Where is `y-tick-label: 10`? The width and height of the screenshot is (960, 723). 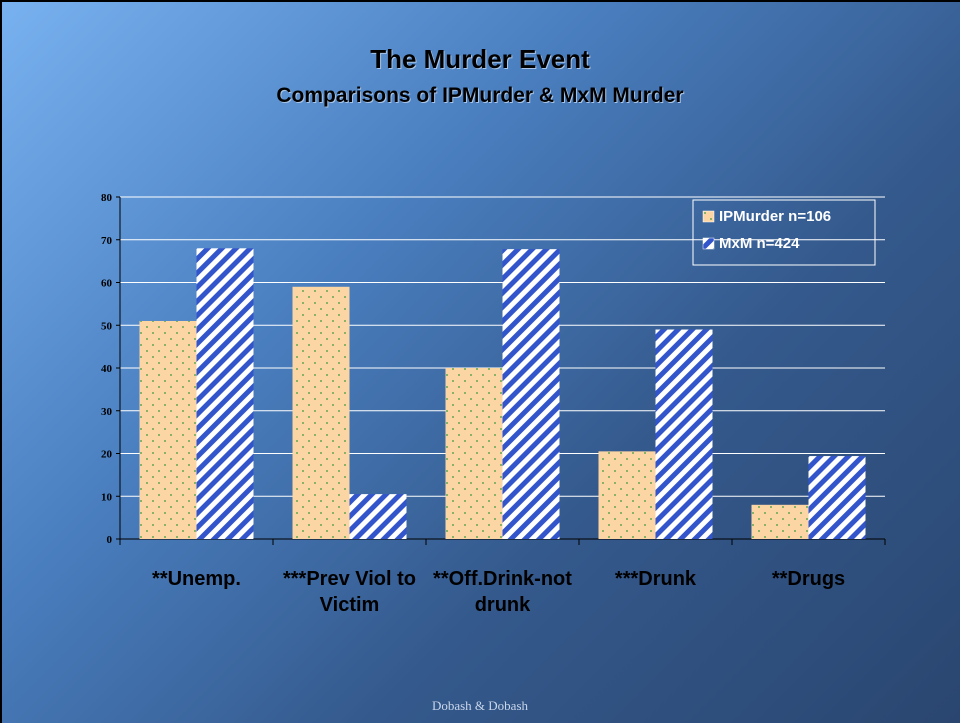 y-tick-label: 10 is located at coordinates (107, 497).